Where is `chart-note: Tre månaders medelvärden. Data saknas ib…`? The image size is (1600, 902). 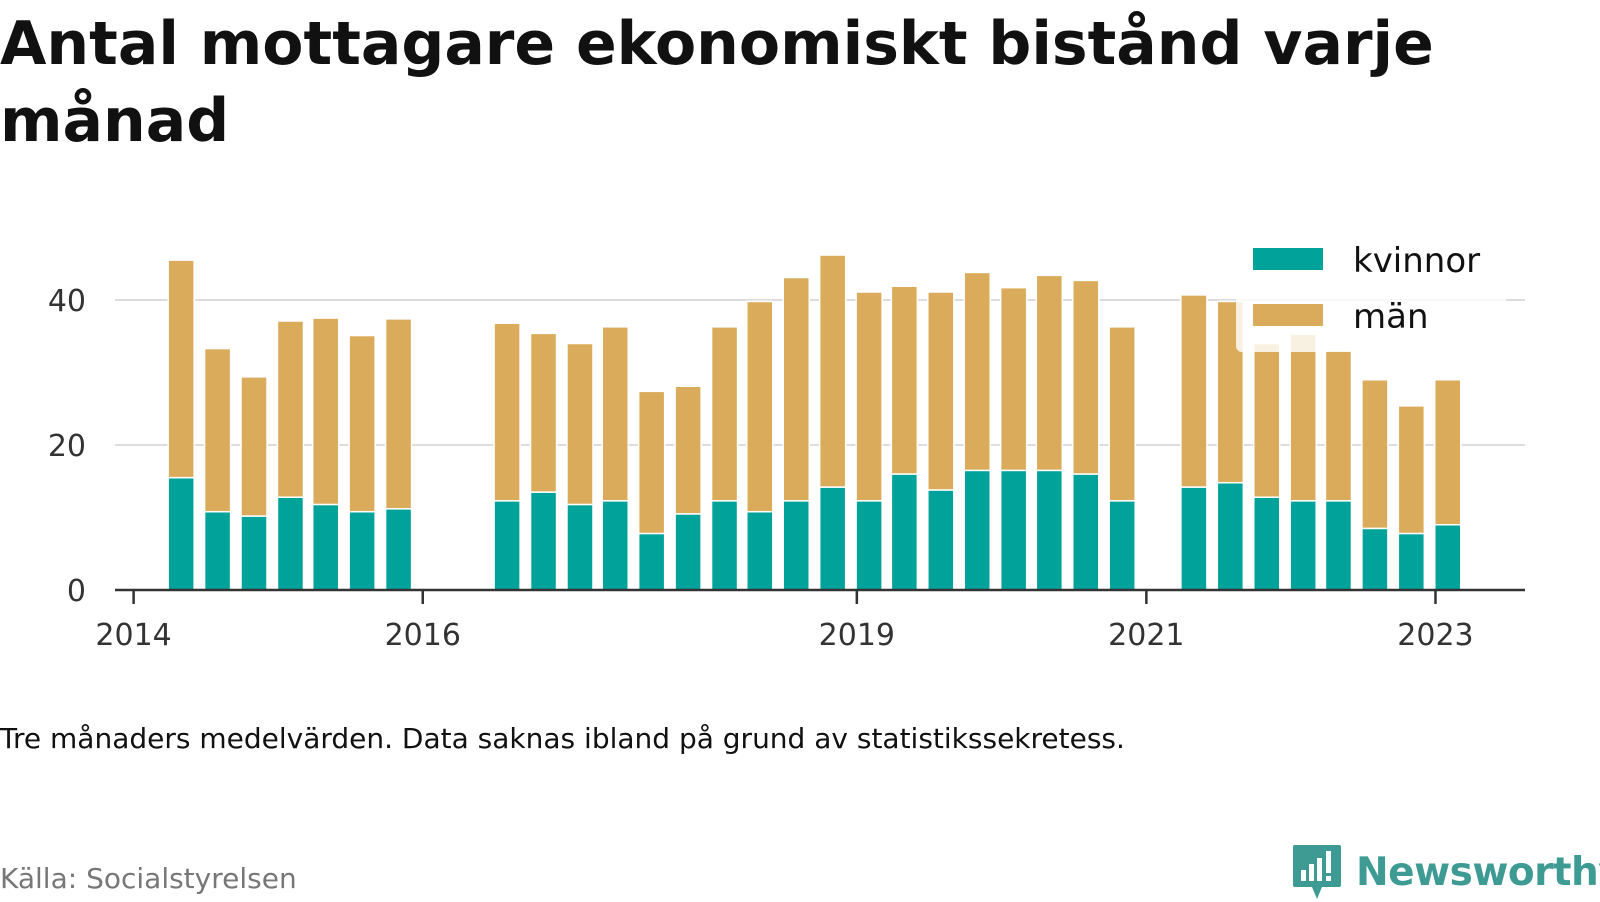 chart-note: Tre månaders medelvärden. Data saknas ib… is located at coordinates (562, 738).